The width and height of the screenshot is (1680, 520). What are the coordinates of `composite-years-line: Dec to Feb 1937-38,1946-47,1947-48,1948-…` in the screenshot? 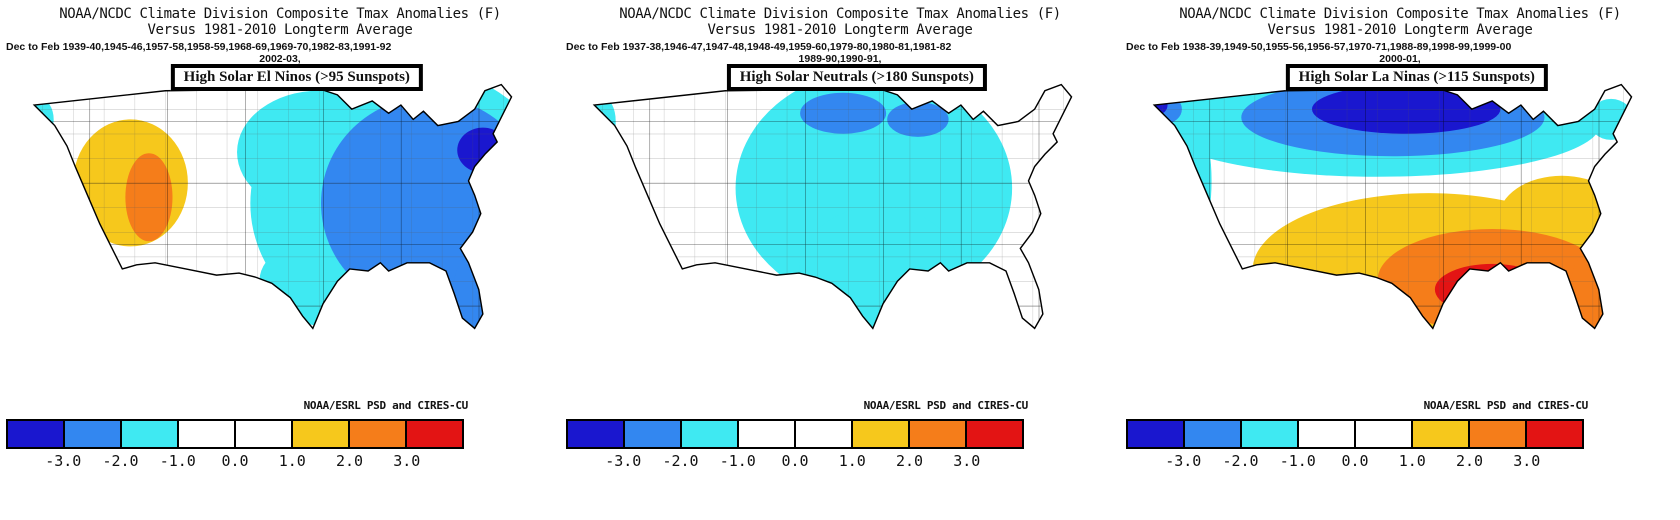 It's located at (840, 47).